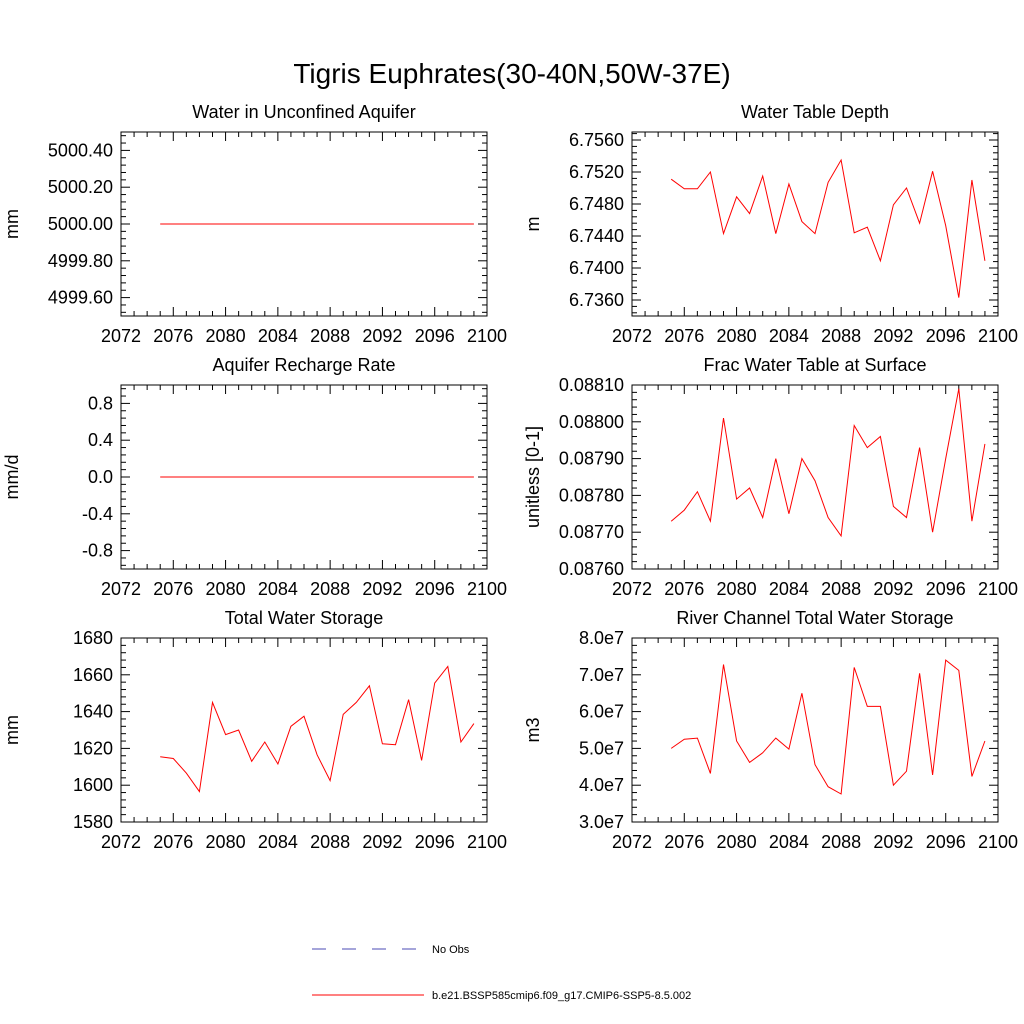  Describe the element at coordinates (596, 300) in the screenshot. I see `y-tick-label: 6.7360` at that location.